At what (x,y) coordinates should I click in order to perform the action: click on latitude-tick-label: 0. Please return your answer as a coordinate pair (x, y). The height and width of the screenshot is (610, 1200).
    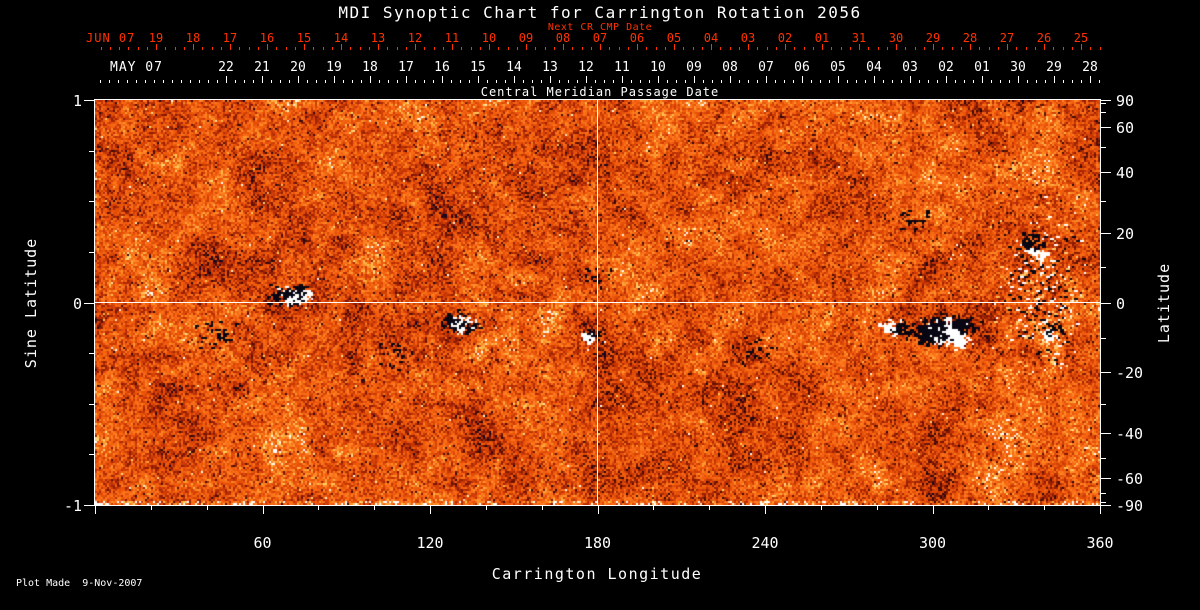
    Looking at the image, I should click on (1121, 303).